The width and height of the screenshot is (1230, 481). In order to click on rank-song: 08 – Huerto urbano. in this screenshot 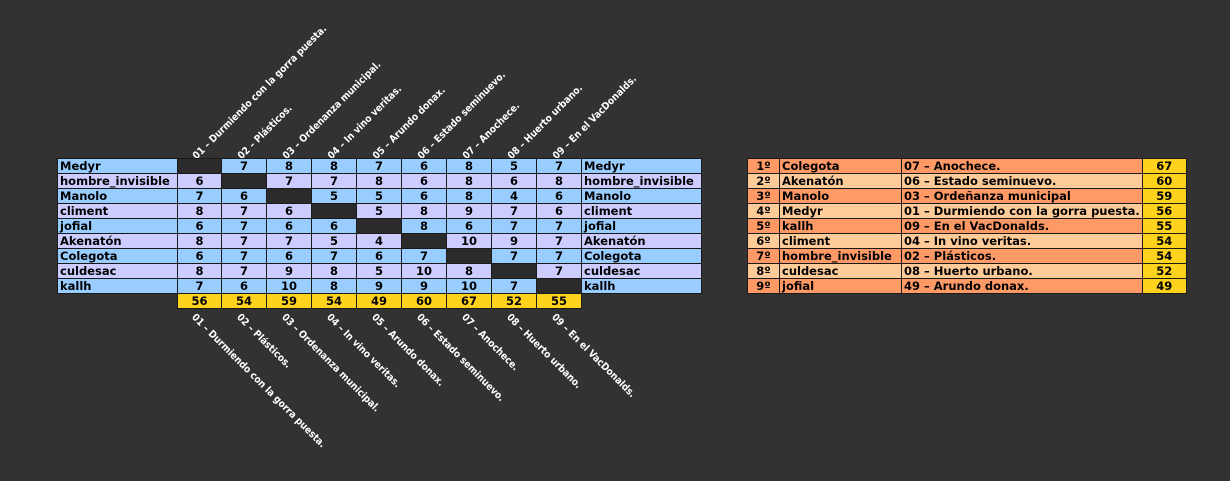, I will do `click(1022, 271)`.